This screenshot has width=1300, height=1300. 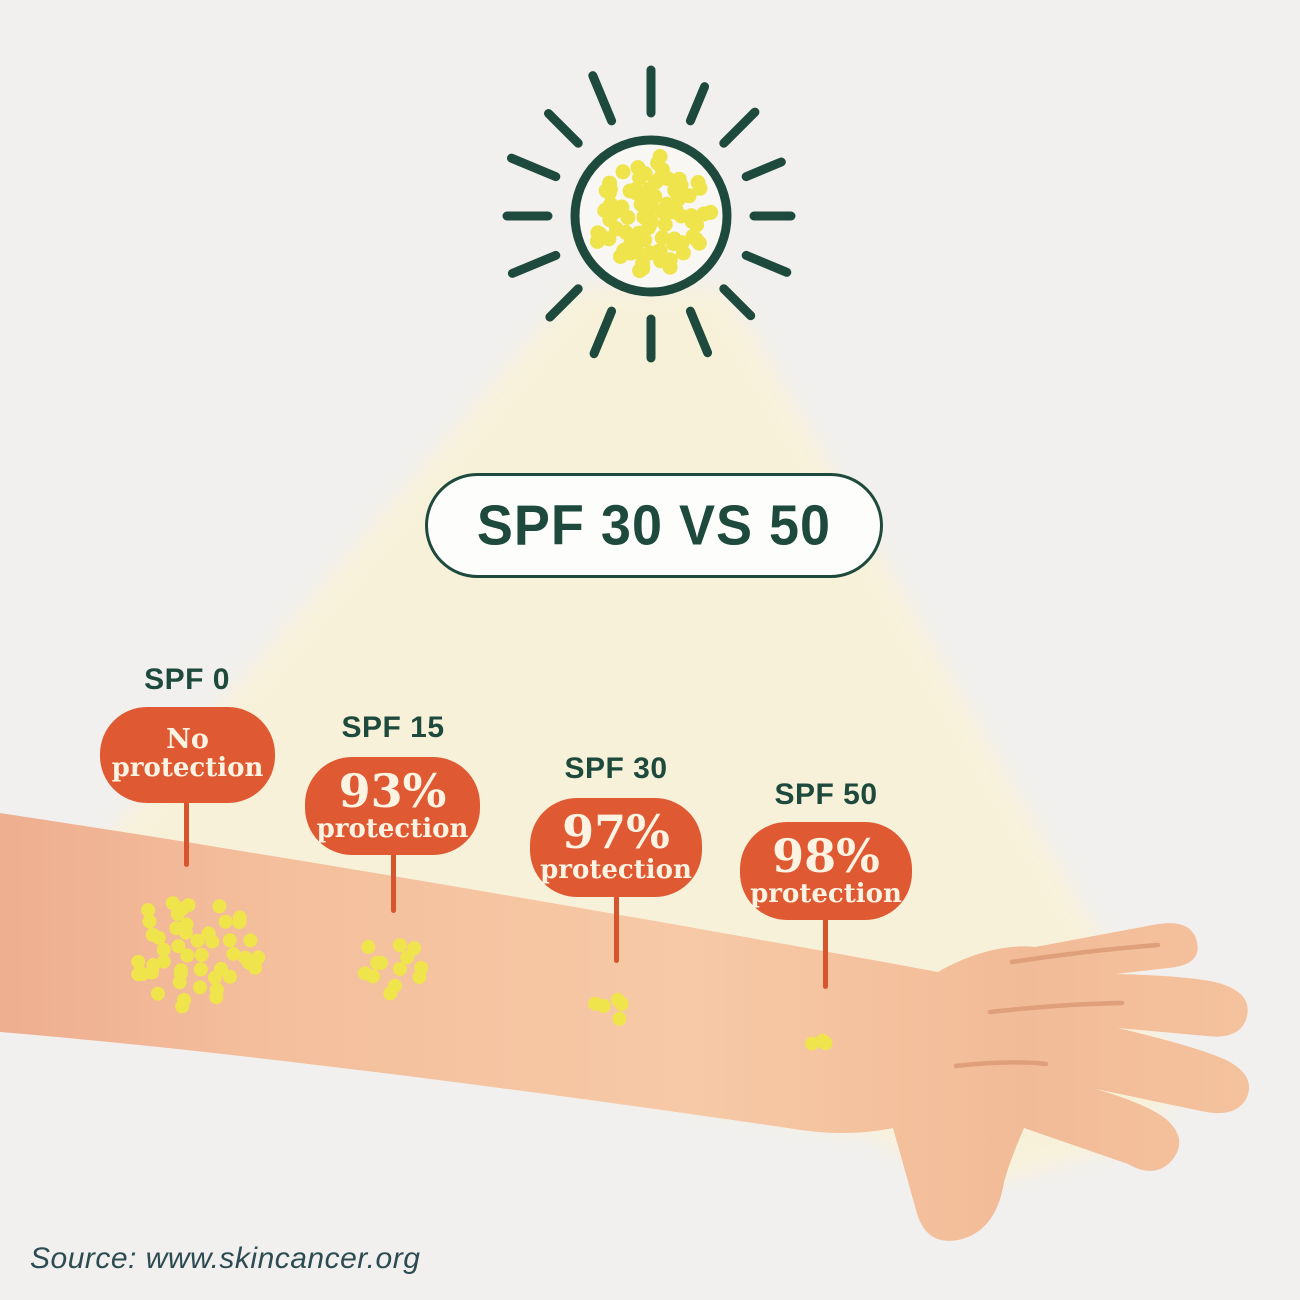 What do you see at coordinates (608, 1009) in the screenshot?
I see `uv-dots-spf30` at bounding box center [608, 1009].